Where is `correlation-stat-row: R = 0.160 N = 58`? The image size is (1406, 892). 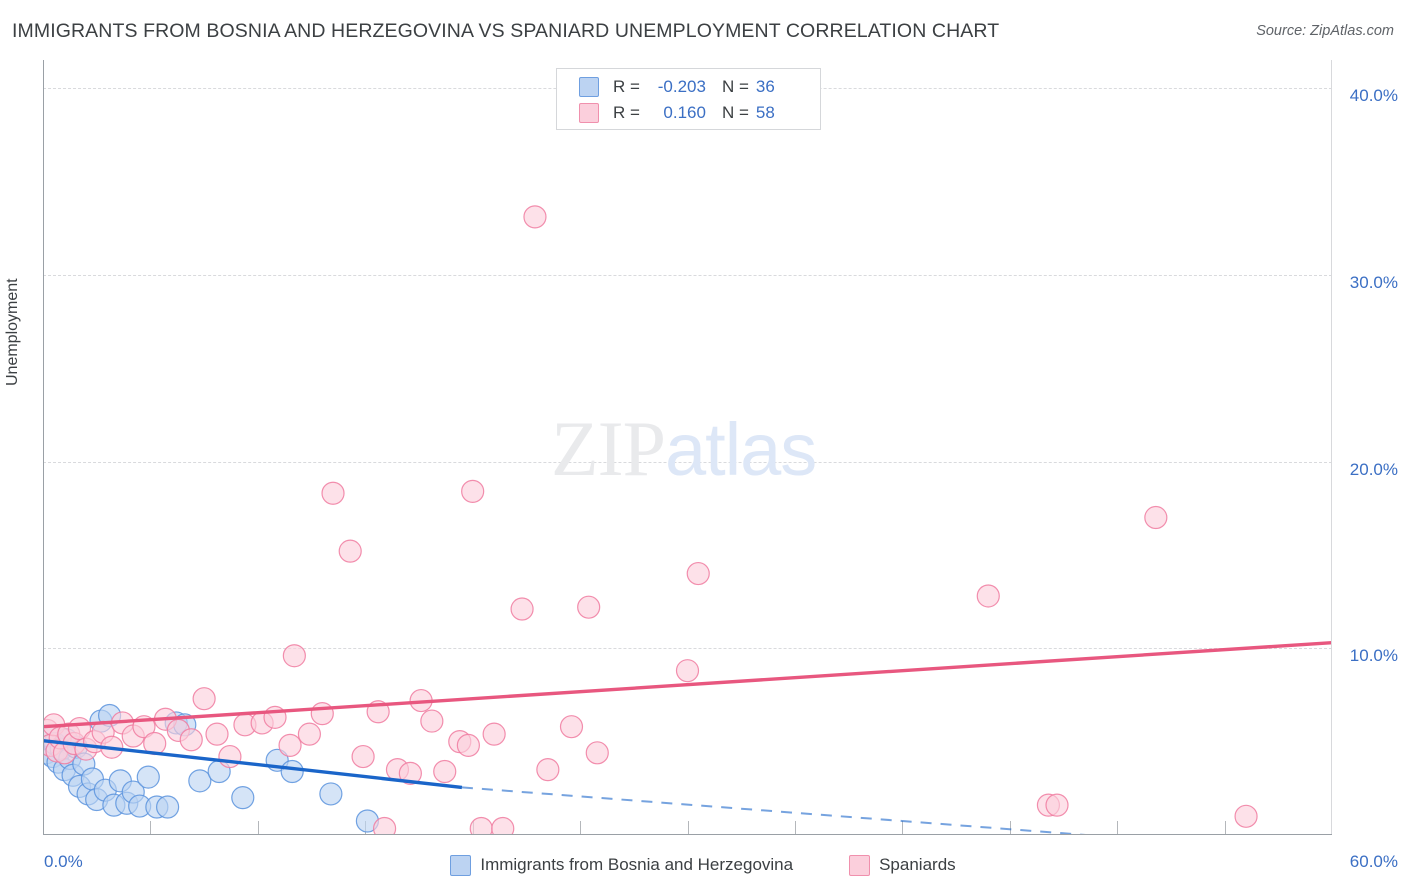 correlation-stat-row: R = 0.160 N = 58 is located at coordinates (689, 113).